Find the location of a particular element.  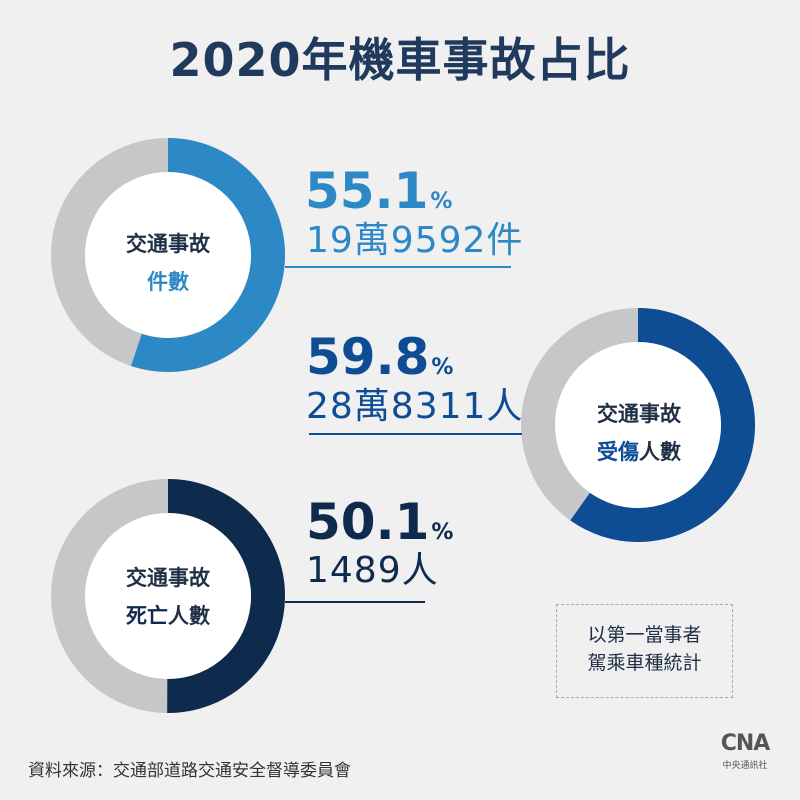

accident-percent: 55.1% is located at coordinates (378, 196).